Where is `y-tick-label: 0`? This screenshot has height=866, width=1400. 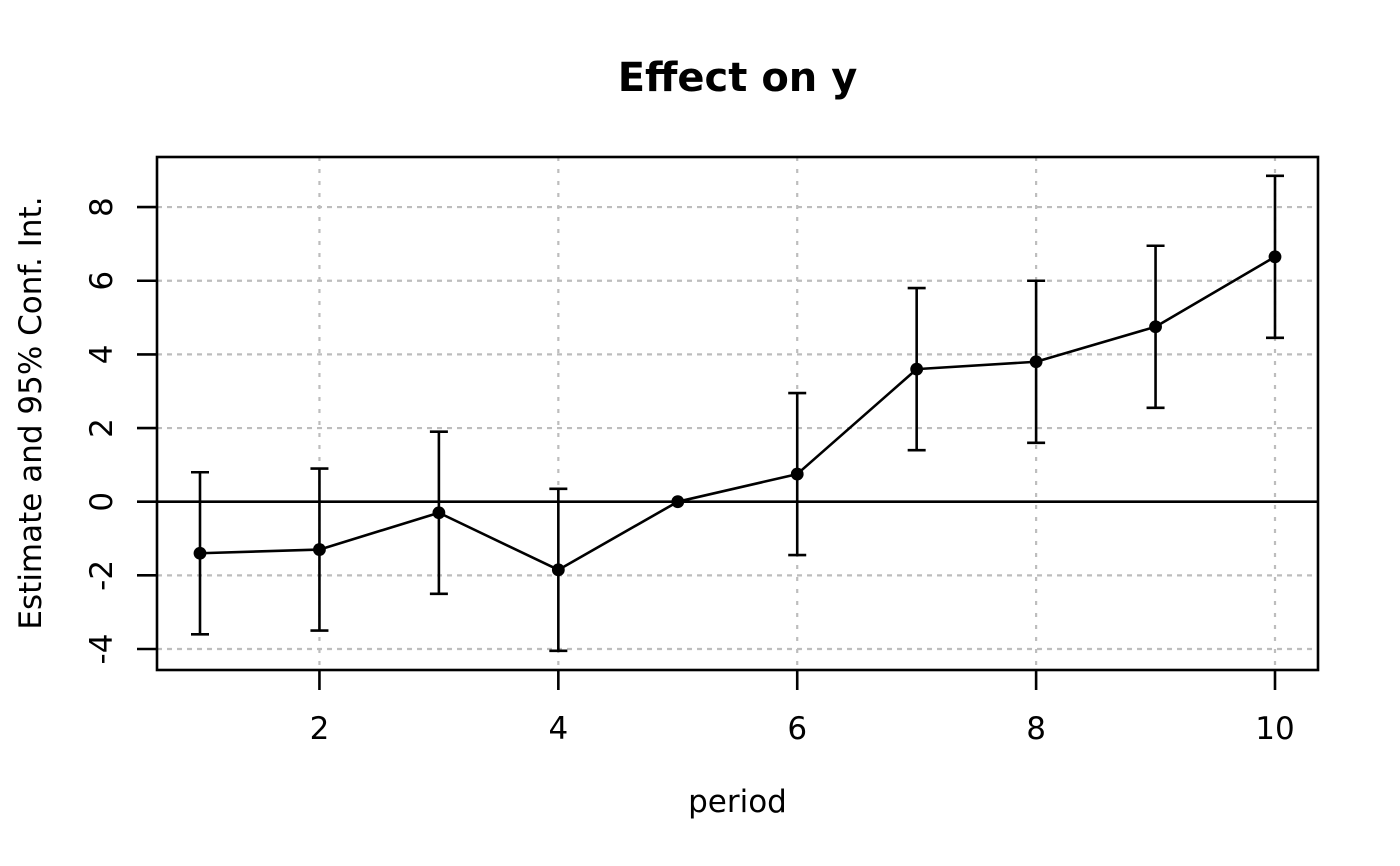
y-tick-label: 0 is located at coordinates (102, 502).